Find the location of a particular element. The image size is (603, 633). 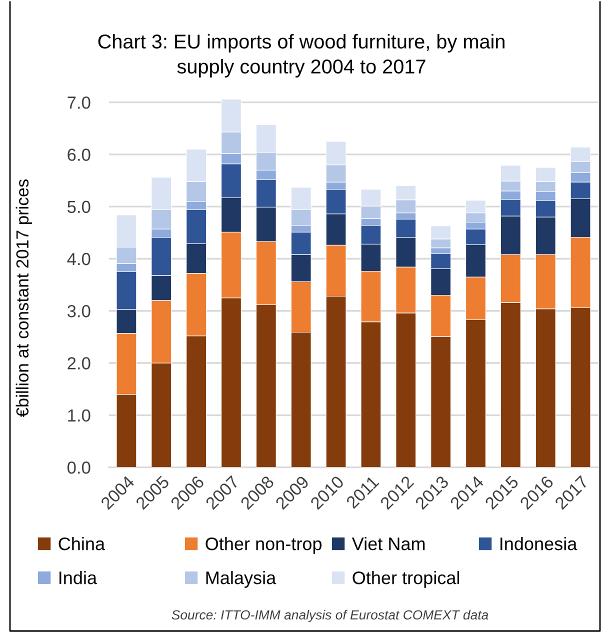

legend-label: Malaysia is located at coordinates (241, 579).